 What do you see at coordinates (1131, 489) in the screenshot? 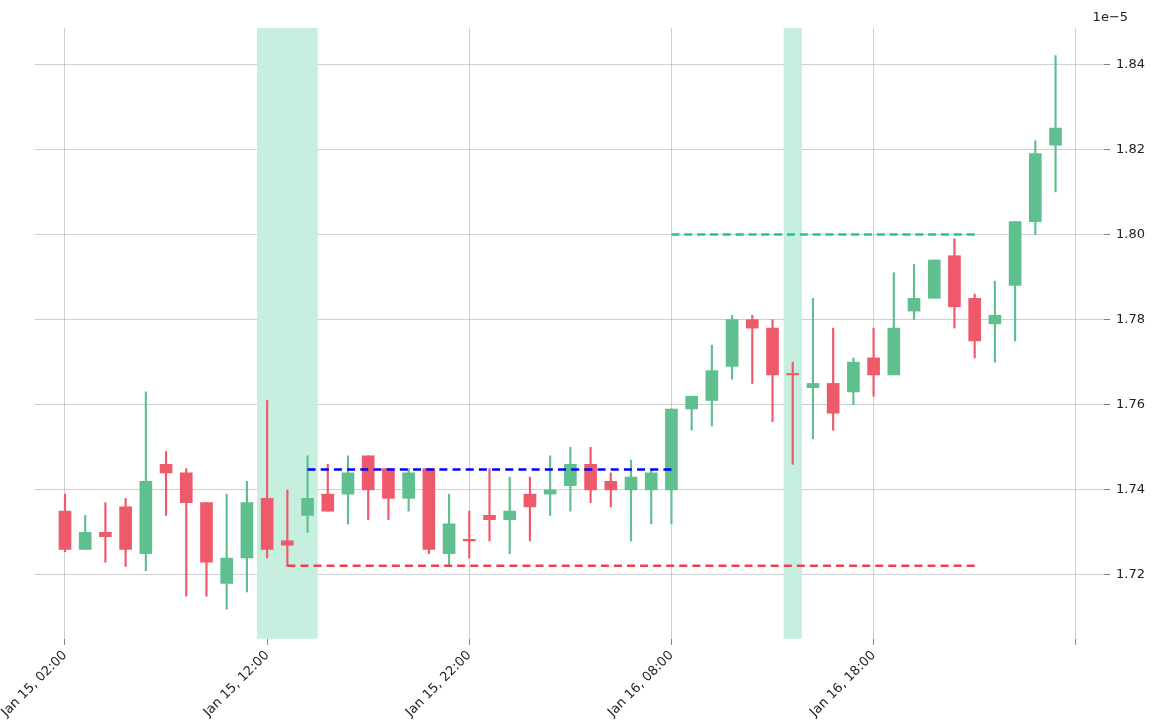
I see `y-tick-label: 1.74` at bounding box center [1131, 489].